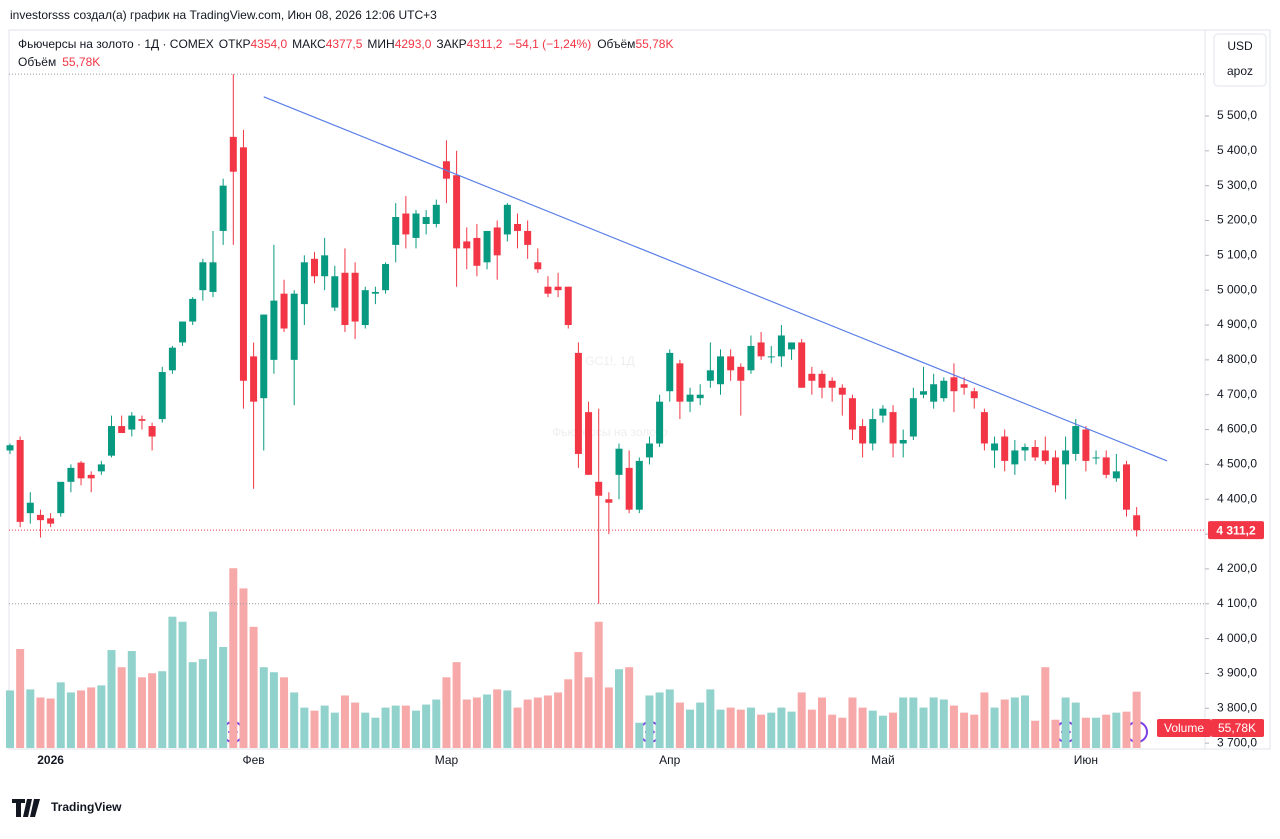  Describe the element at coordinates (1240, 46) in the screenshot. I see `currency: USD` at that location.